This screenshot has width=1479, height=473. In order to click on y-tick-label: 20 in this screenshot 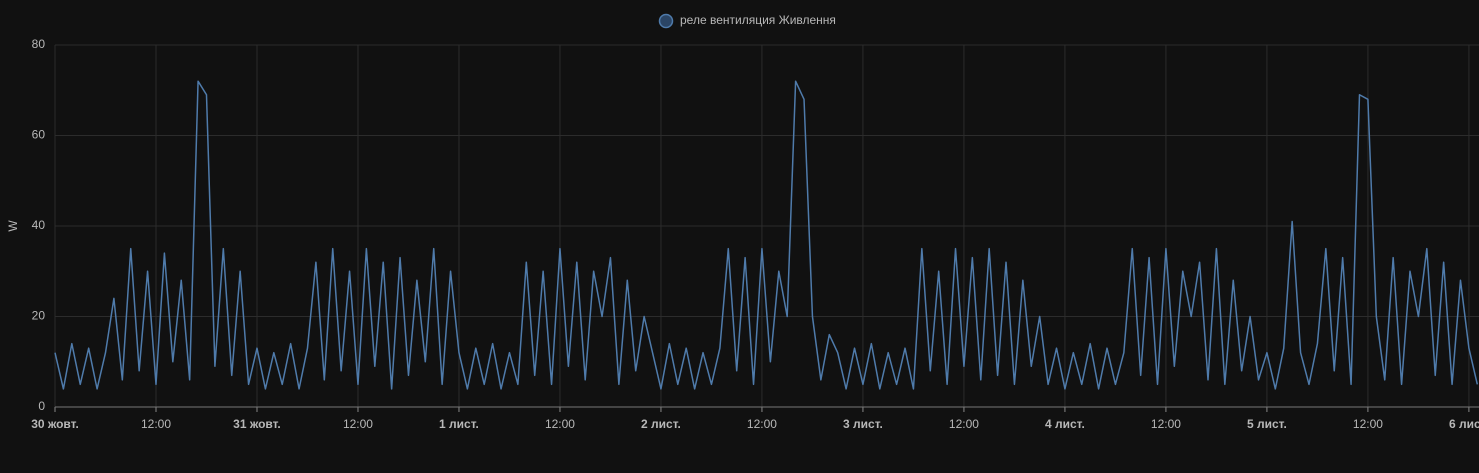, I will do `click(39, 316)`.